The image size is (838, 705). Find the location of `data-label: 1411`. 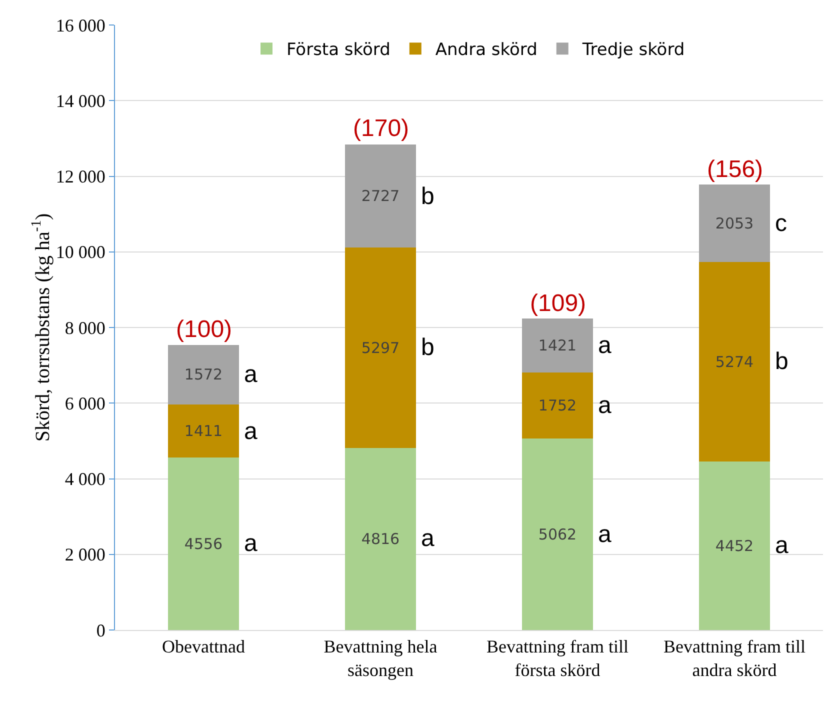

data-label: 1411 is located at coordinates (203, 431).